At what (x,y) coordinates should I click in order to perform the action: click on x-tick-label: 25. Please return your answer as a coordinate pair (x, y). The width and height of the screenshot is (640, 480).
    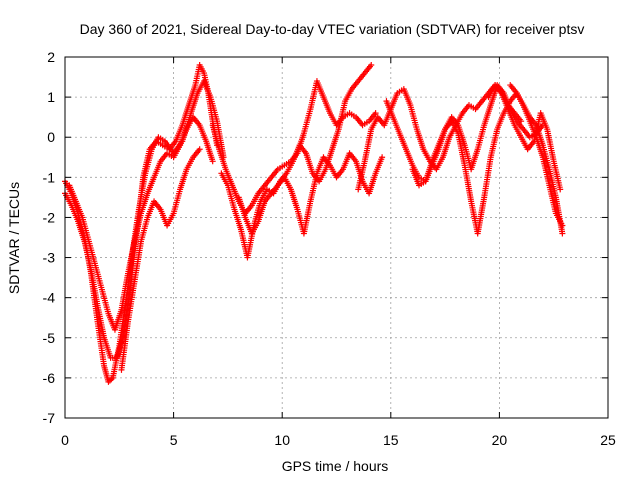
    Looking at the image, I should click on (608, 440).